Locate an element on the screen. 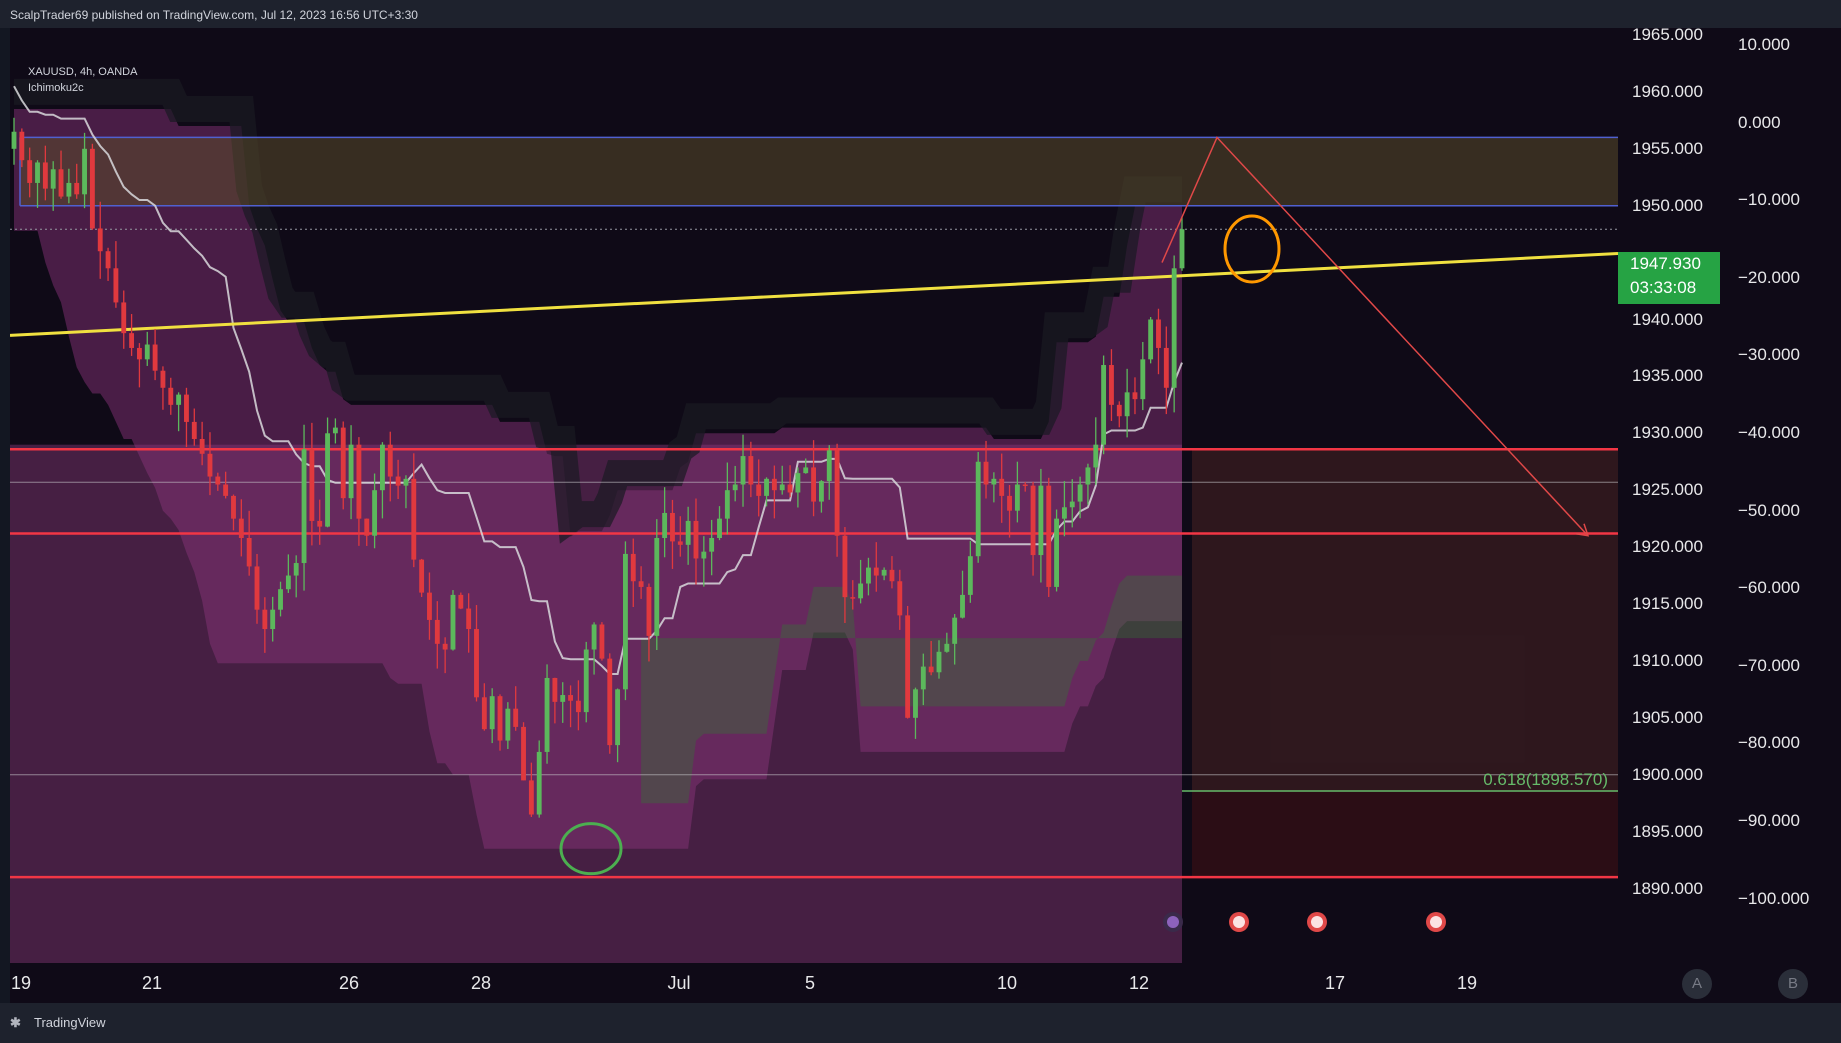 The image size is (1841, 1043). price-tick-label: 1890.000 is located at coordinates (1667, 888).